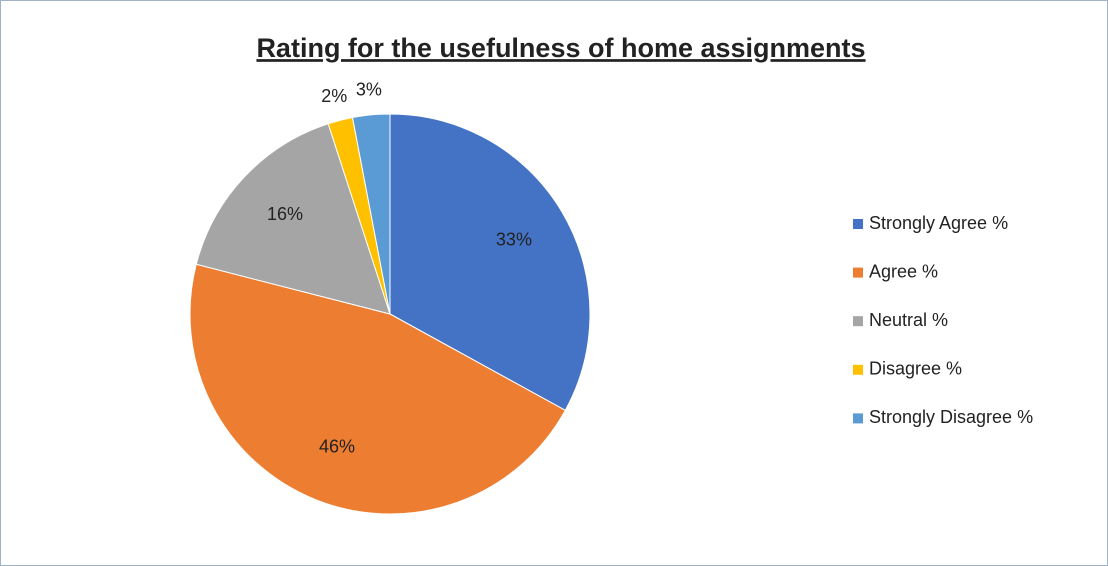 The width and height of the screenshot is (1108, 566). What do you see at coordinates (908, 320) in the screenshot?
I see `legend-label: Neutral %` at bounding box center [908, 320].